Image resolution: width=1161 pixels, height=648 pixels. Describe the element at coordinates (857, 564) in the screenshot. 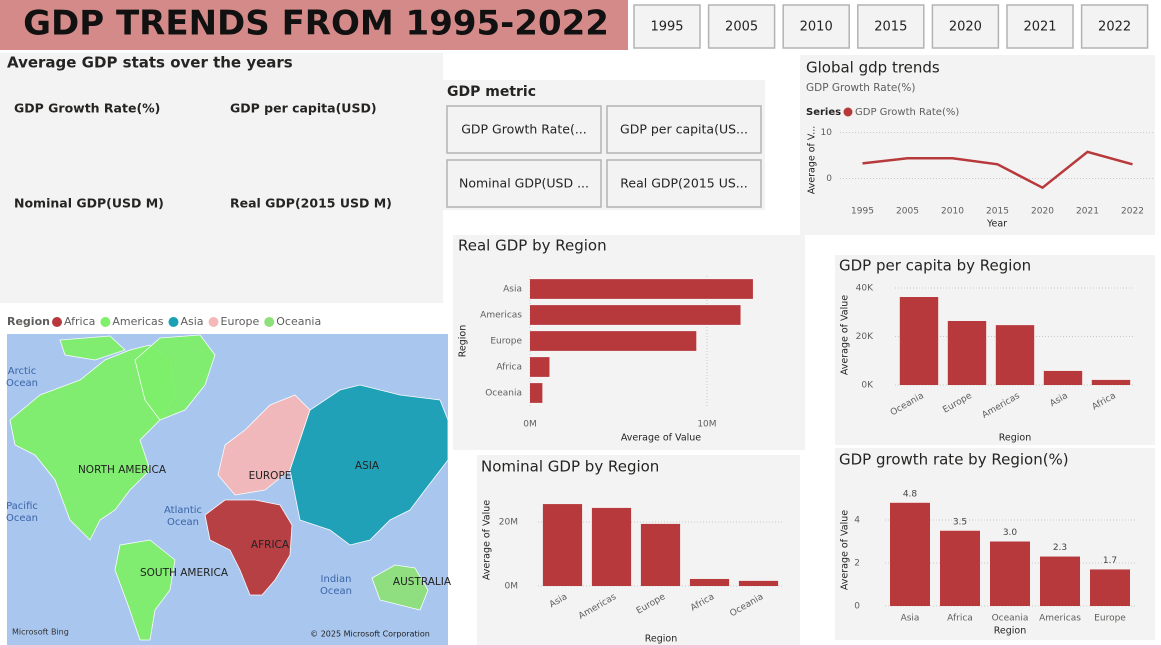

I see `y-tick-label: 2` at that location.